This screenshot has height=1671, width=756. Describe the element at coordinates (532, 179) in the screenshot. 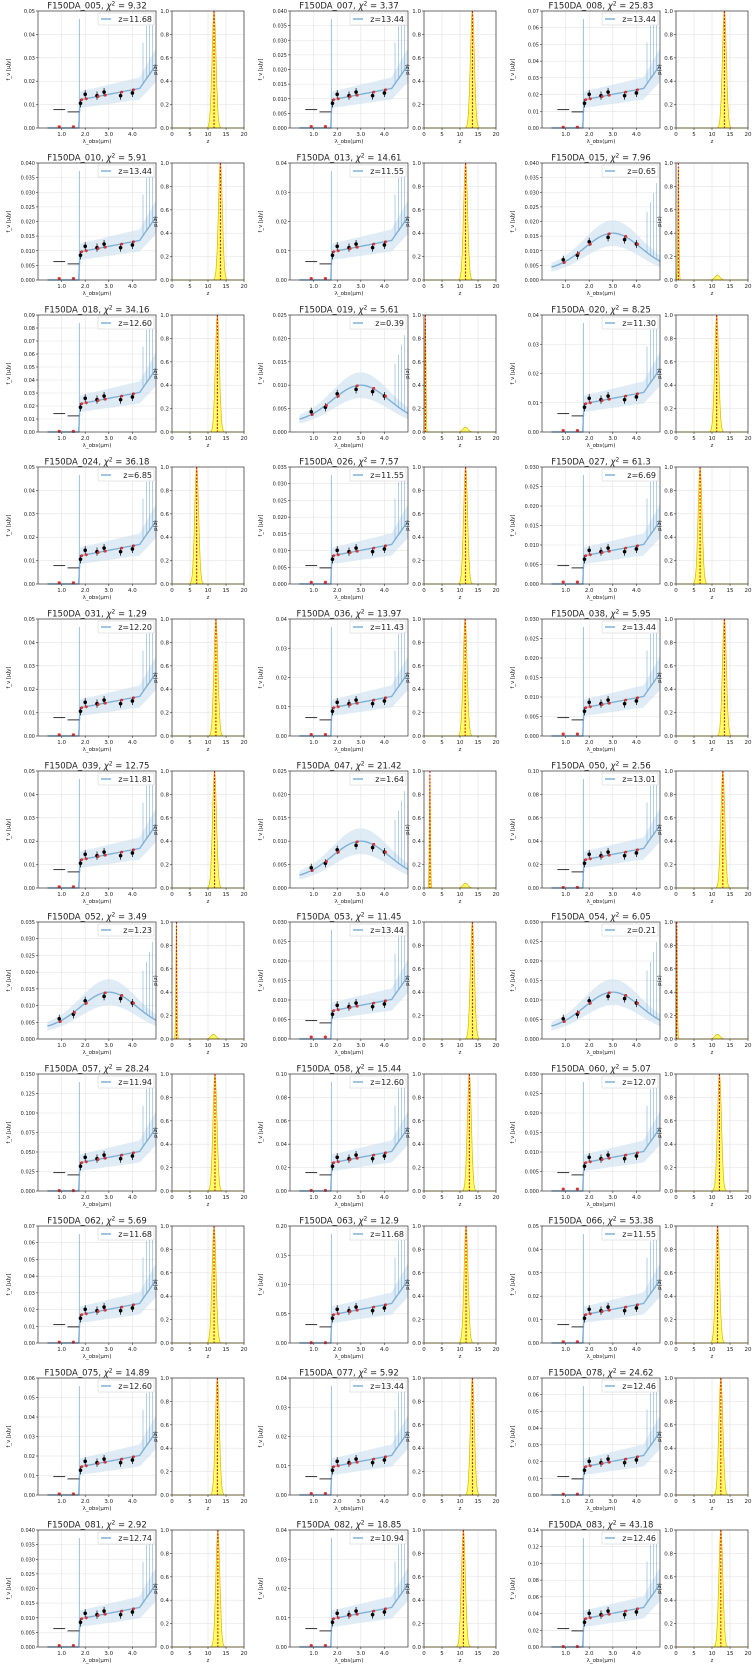

I see `sed-ytick-label: 0.035` at that location.